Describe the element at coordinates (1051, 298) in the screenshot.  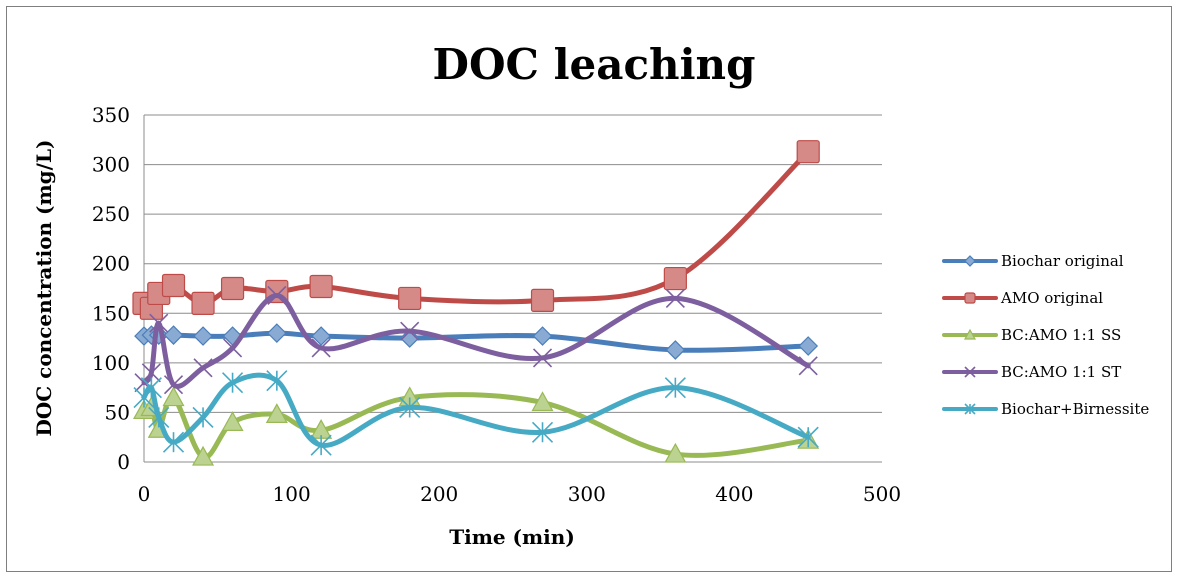
I see `legend-label: AMO original` at that location.